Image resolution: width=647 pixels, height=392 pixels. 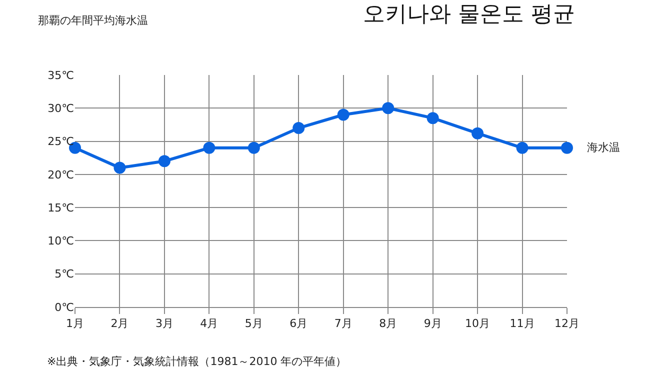 What do you see at coordinates (61, 241) in the screenshot?
I see `y-tick-label: 10℃` at bounding box center [61, 241].